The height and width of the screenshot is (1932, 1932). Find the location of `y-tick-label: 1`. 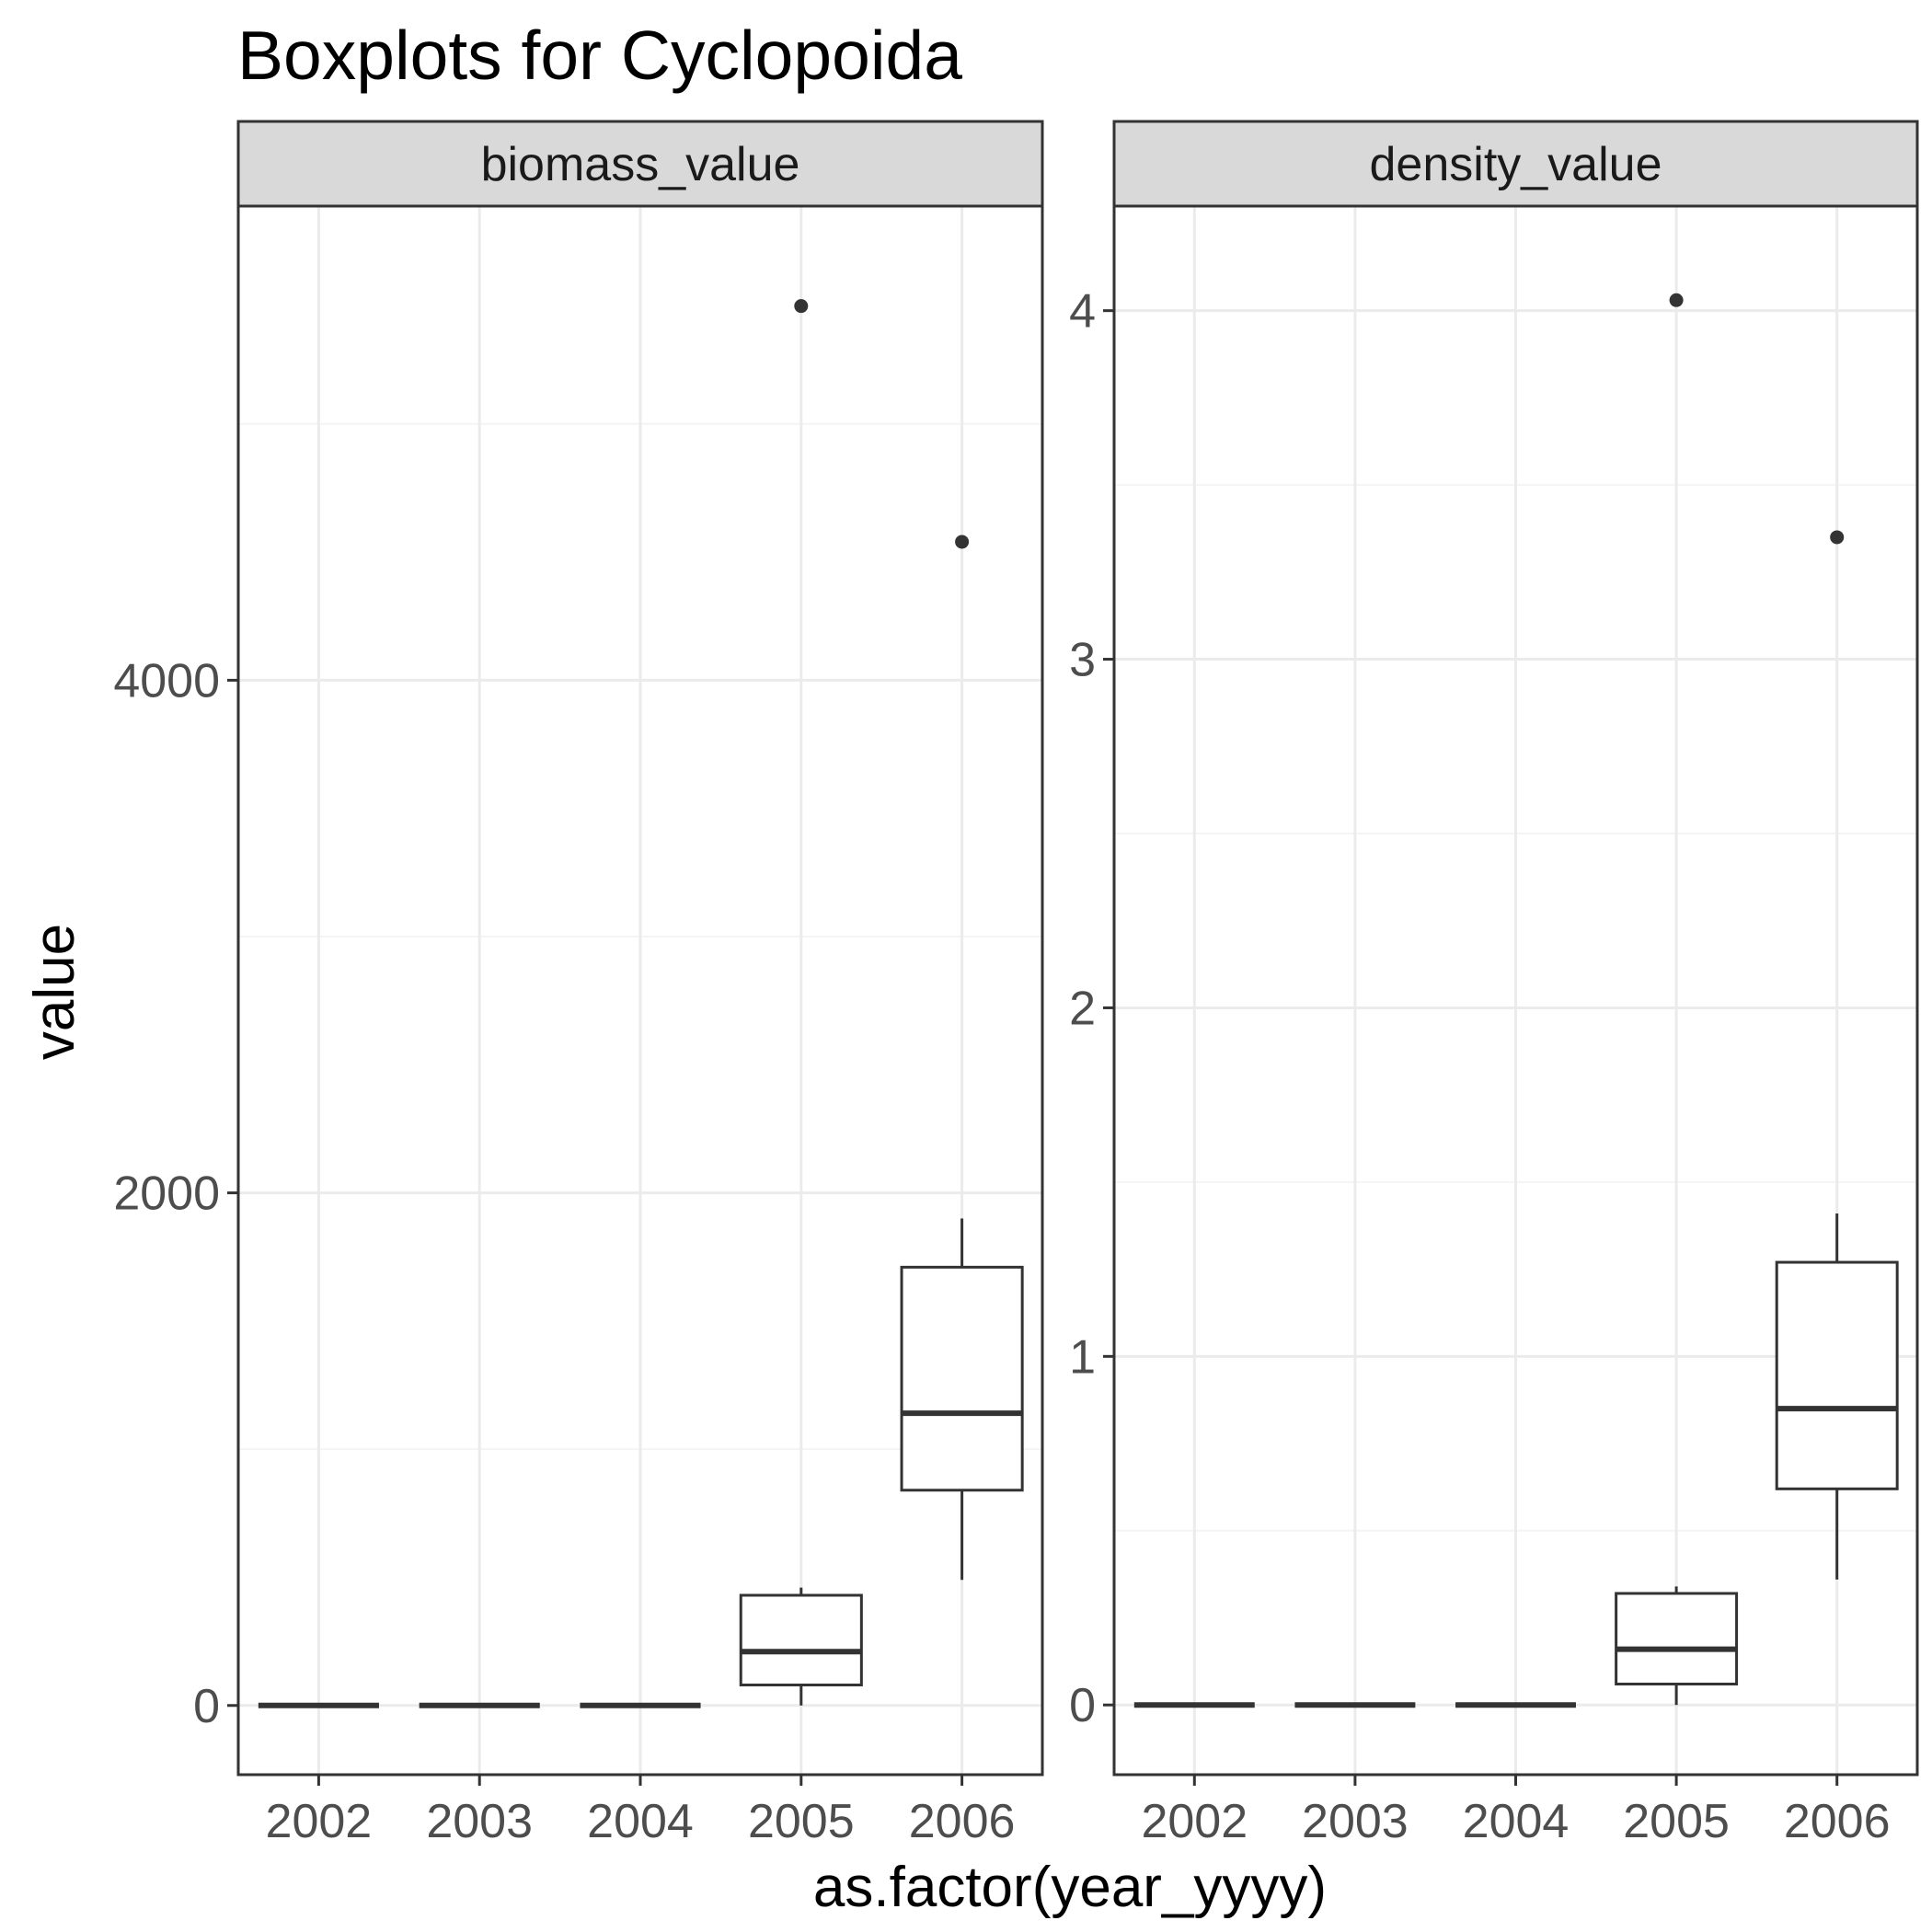

y-tick-label: 1 is located at coordinates (1082, 1357).